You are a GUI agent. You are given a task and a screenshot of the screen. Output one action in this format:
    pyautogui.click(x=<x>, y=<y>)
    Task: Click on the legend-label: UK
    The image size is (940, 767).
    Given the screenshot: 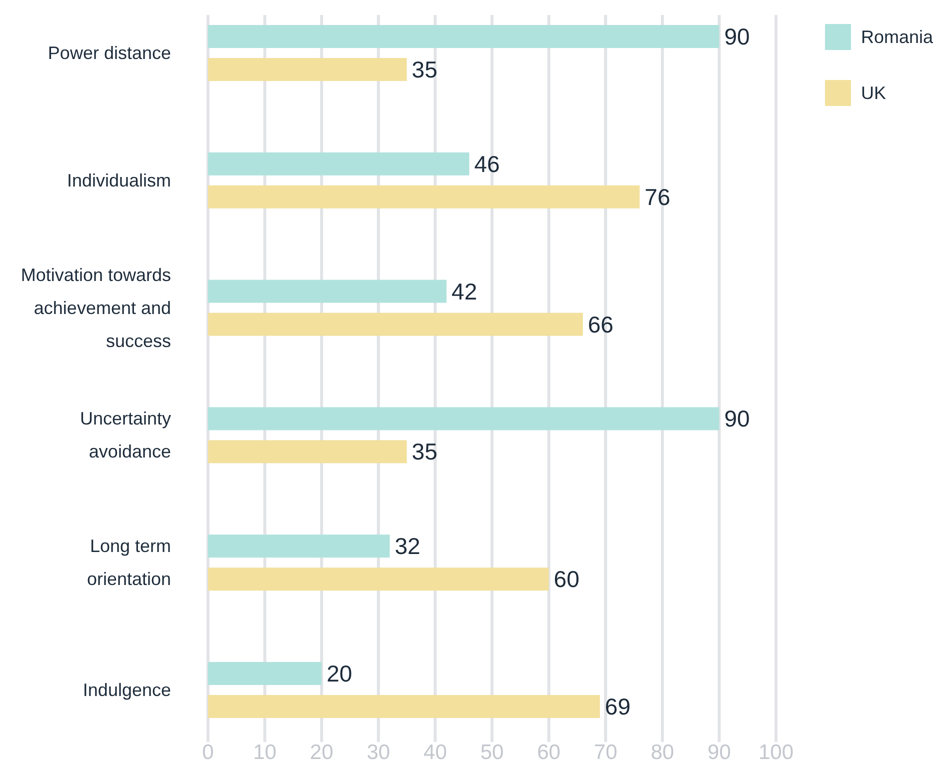 What is the action you would take?
    pyautogui.click(x=873, y=93)
    